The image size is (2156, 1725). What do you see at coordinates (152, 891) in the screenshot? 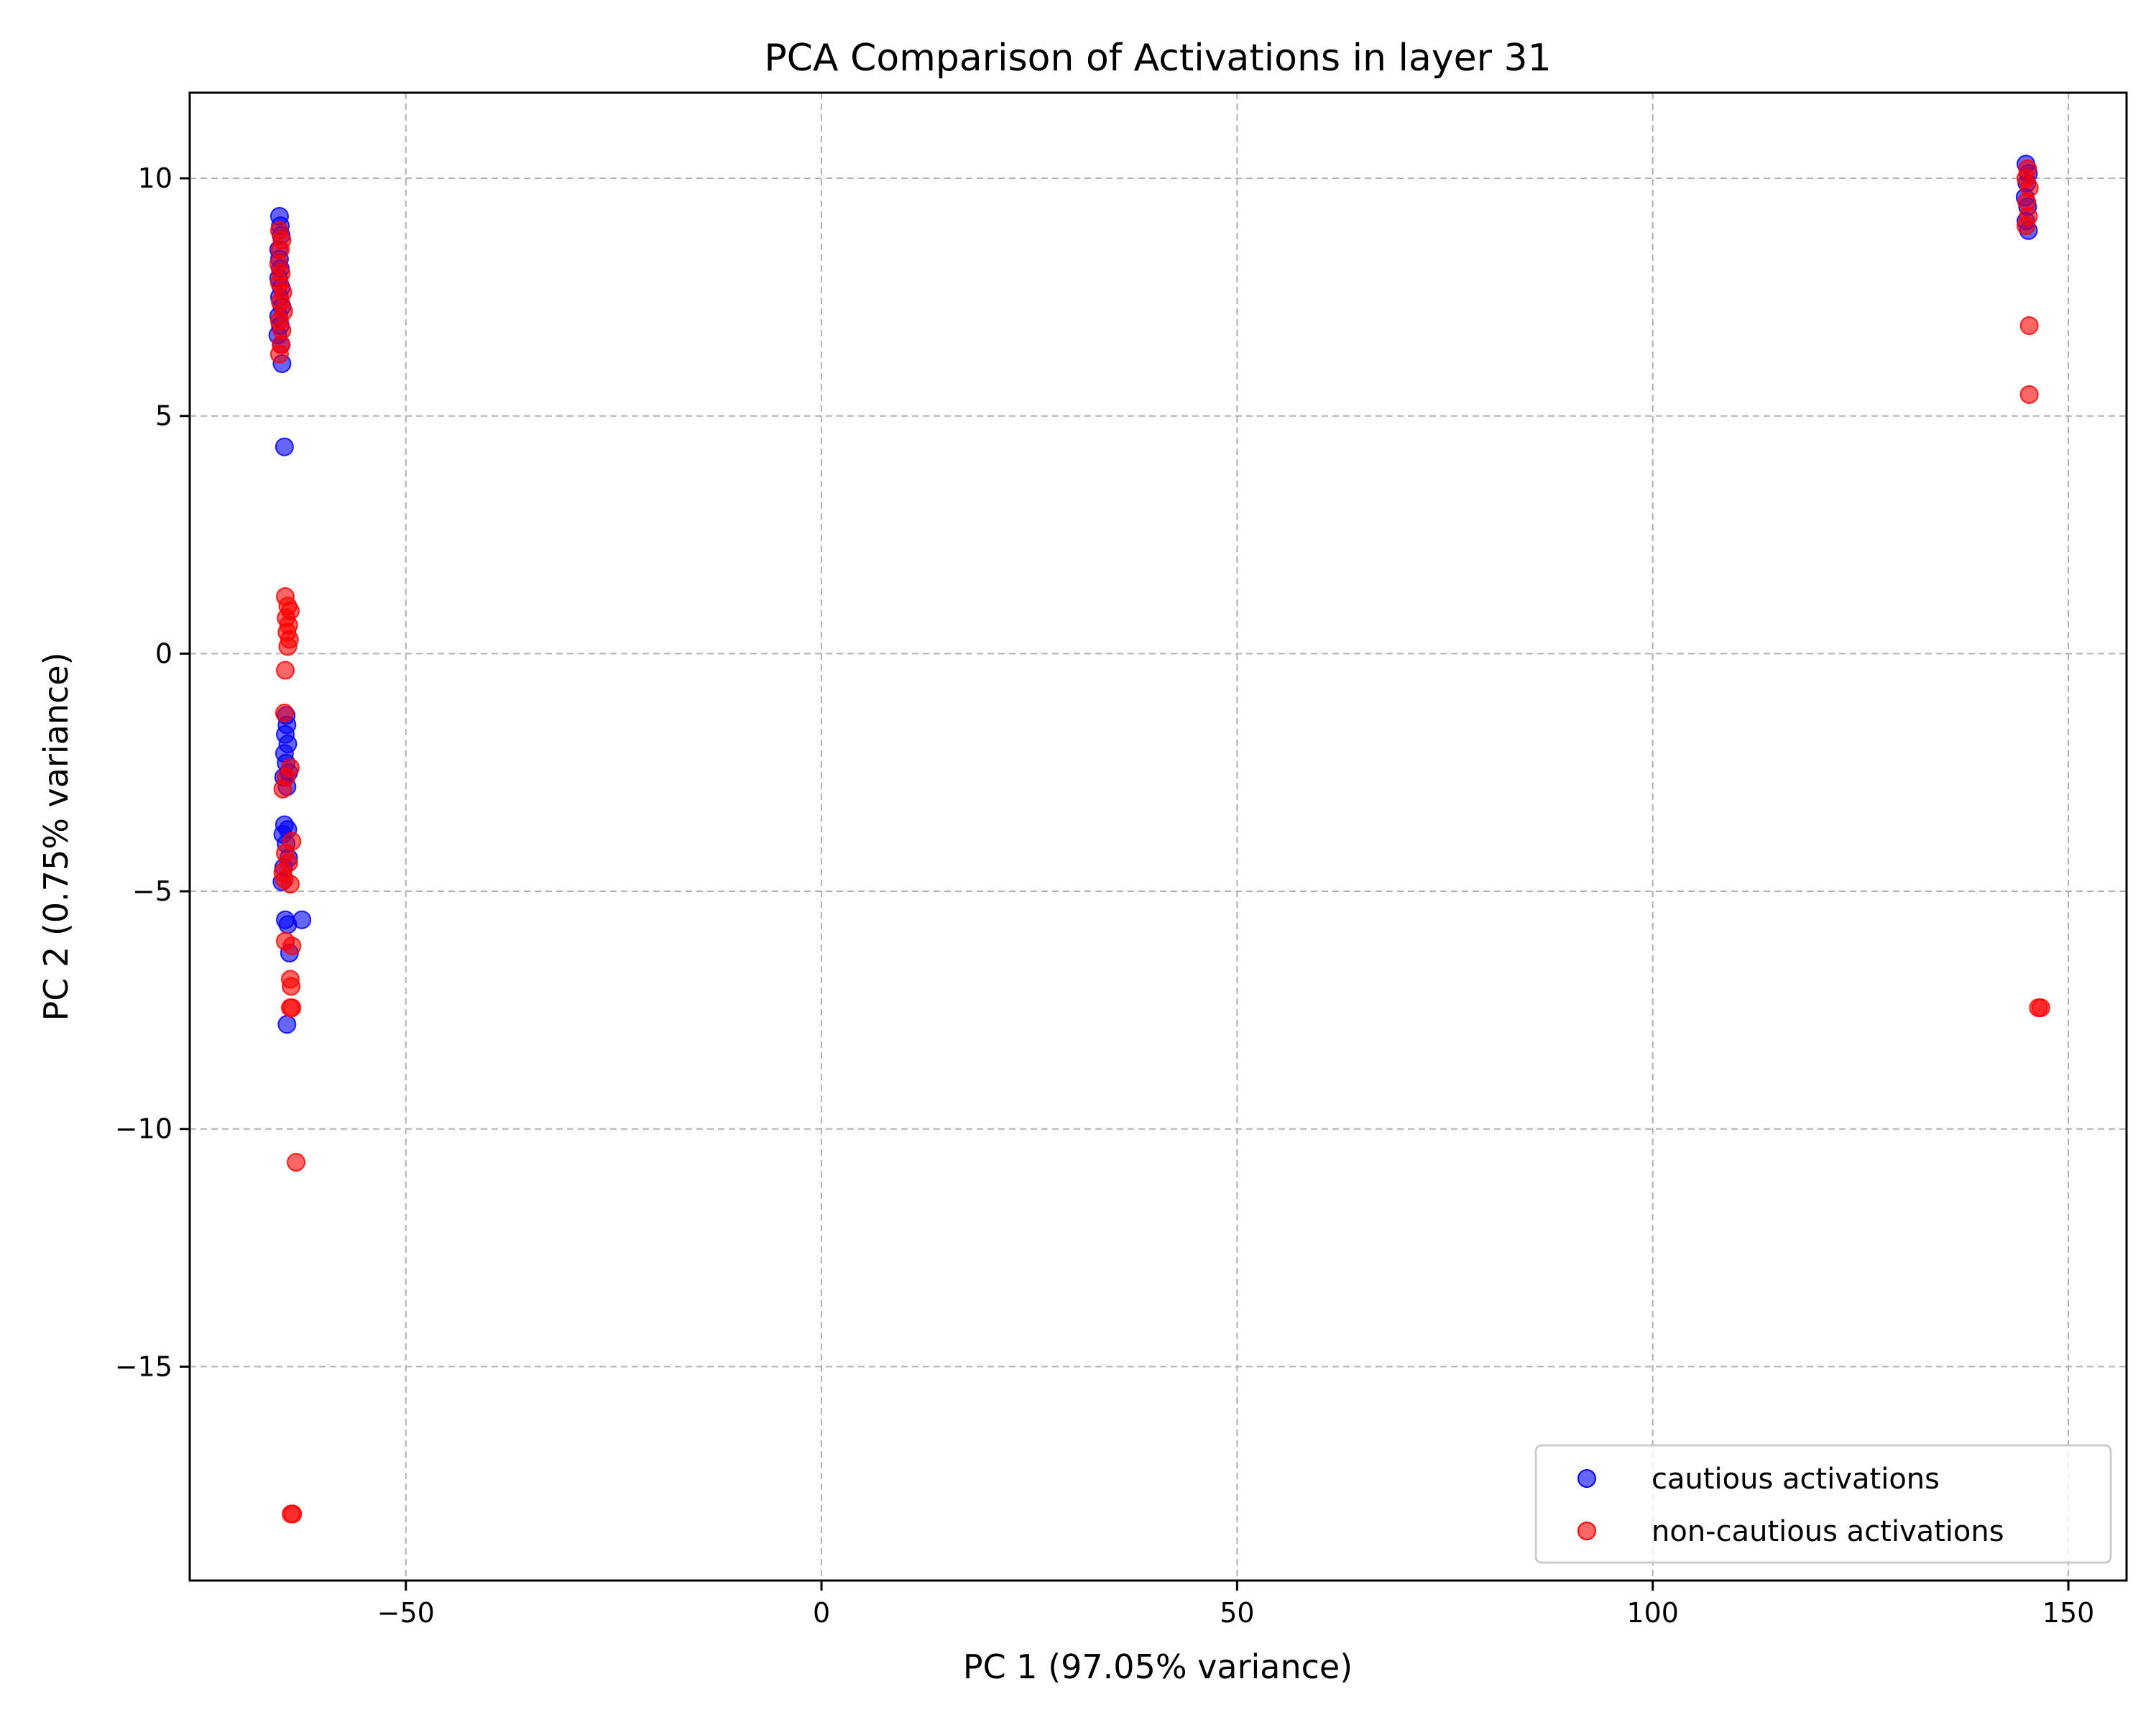
I see `y-tick-label: −5` at bounding box center [152, 891].